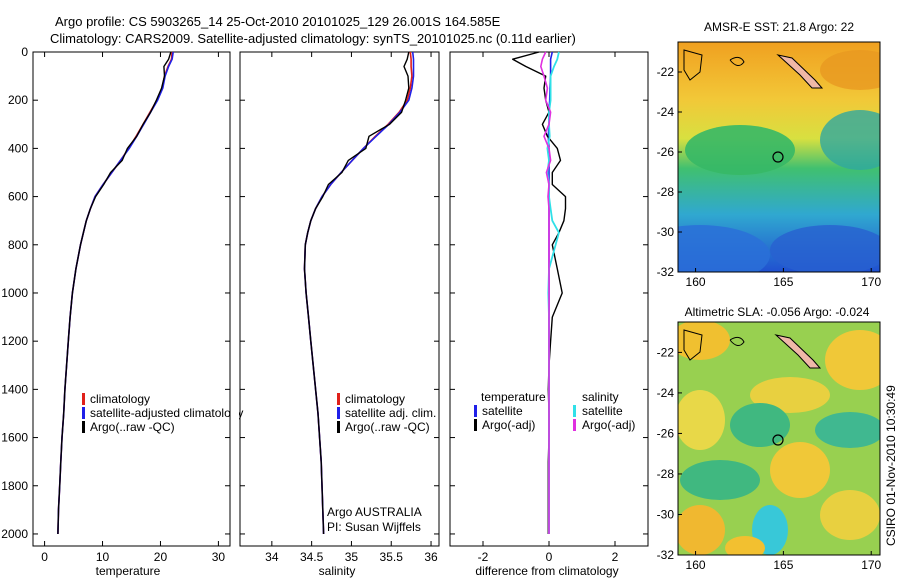 The width and height of the screenshot is (900, 580). I want to click on sla-map-axes: 160 165 170 -22 -24 -26 -28 -30 -32, so click(769, 458).